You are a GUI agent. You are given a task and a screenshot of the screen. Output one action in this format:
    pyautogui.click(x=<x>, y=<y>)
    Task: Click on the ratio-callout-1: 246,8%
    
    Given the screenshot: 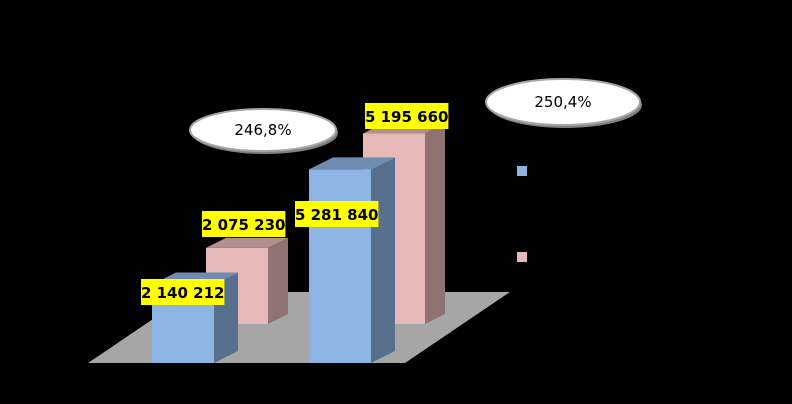 What is the action you would take?
    pyautogui.click(x=263, y=131)
    